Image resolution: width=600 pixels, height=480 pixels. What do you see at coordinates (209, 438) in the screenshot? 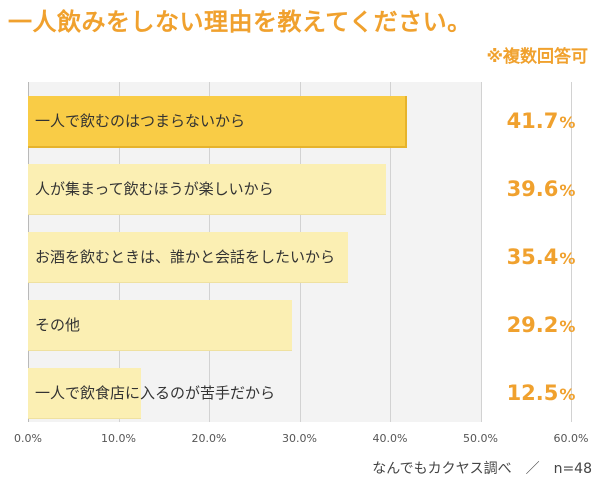
I see `x-tick-label: 20.0%` at bounding box center [209, 438].